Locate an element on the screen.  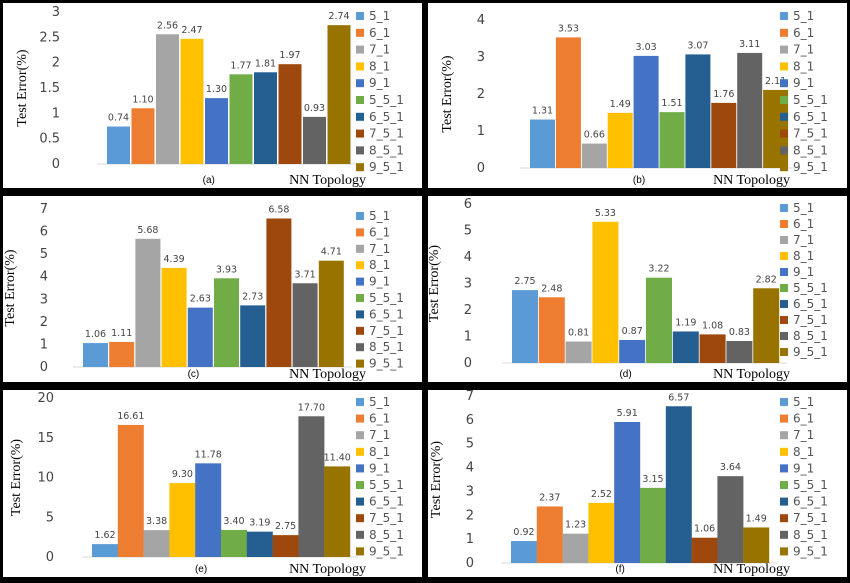
data-label: 1.06 is located at coordinates (95, 334).